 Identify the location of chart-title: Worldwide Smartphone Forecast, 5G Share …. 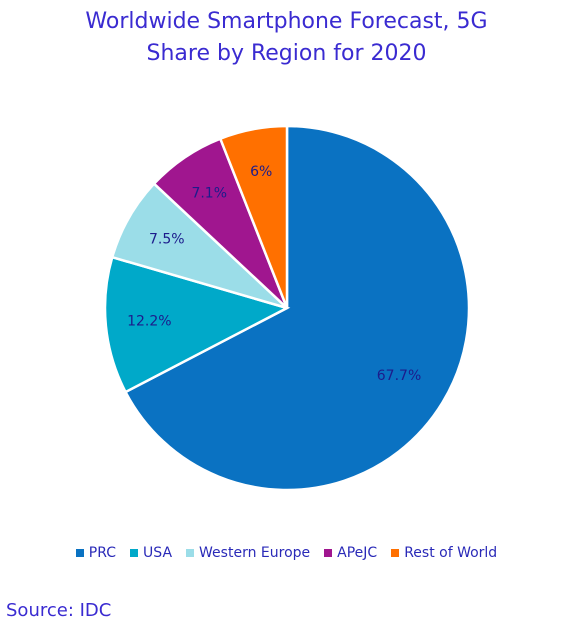
(286, 37).